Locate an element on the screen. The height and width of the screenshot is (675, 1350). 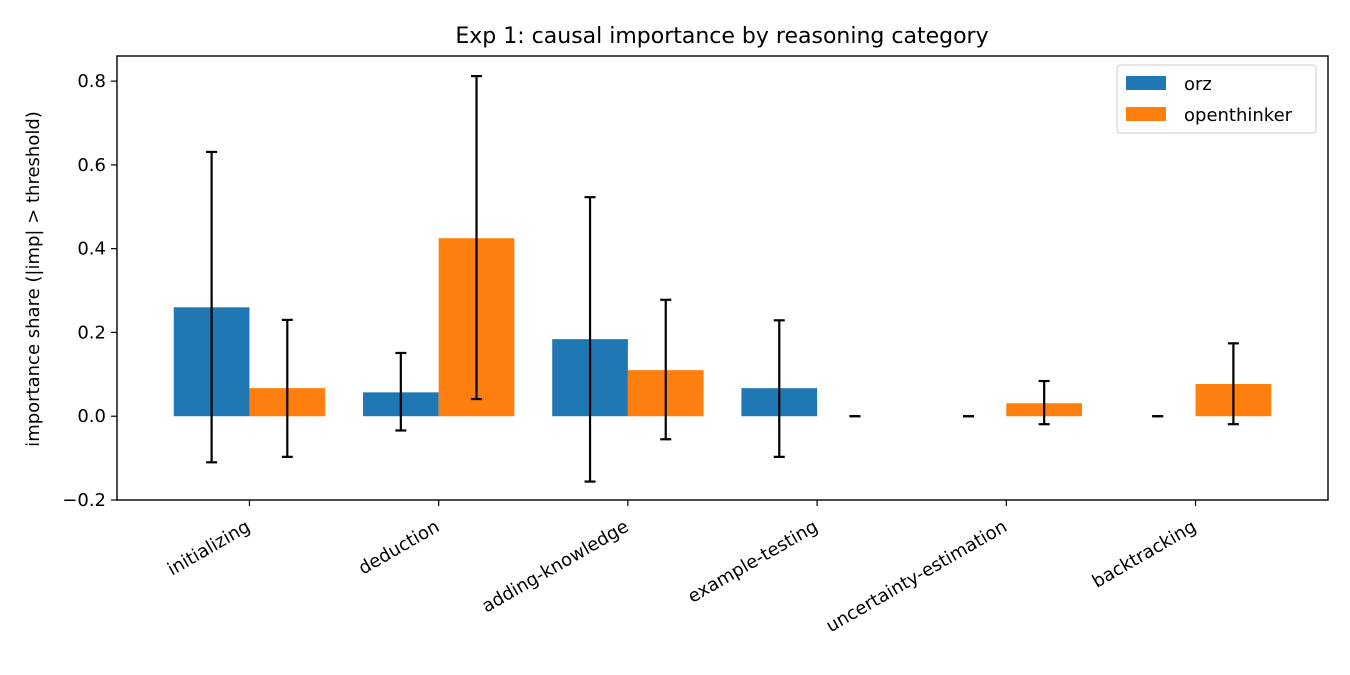
y-tick-label: 0.0 is located at coordinates (91, 416).